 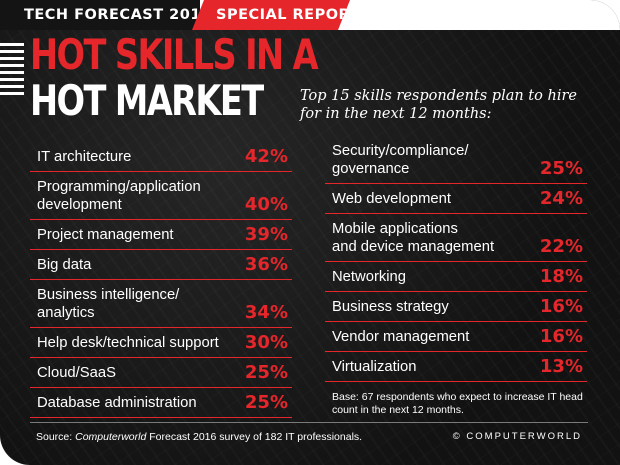 I want to click on skill-percentage: 36%, so click(x=266, y=264).